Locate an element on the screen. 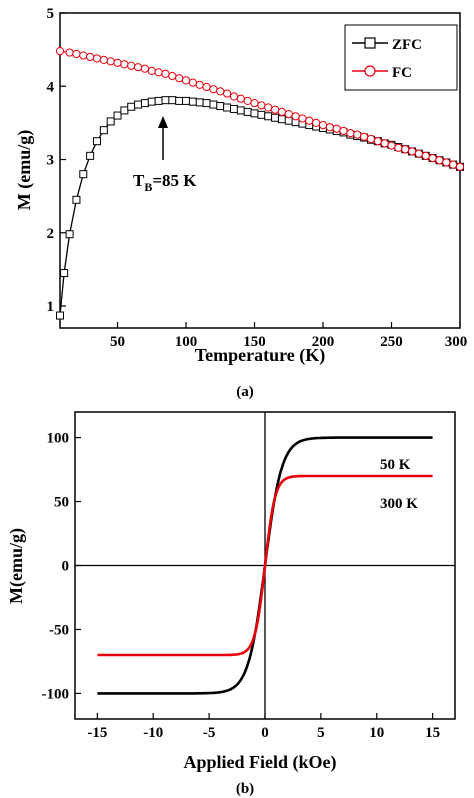  y-tick-label: 100 is located at coordinates (58, 439).